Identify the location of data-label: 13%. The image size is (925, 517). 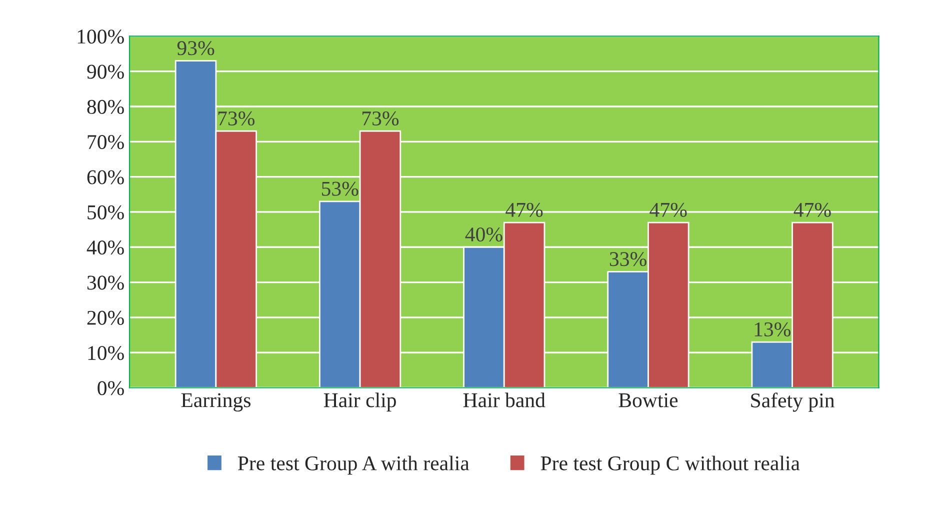
(772, 329).